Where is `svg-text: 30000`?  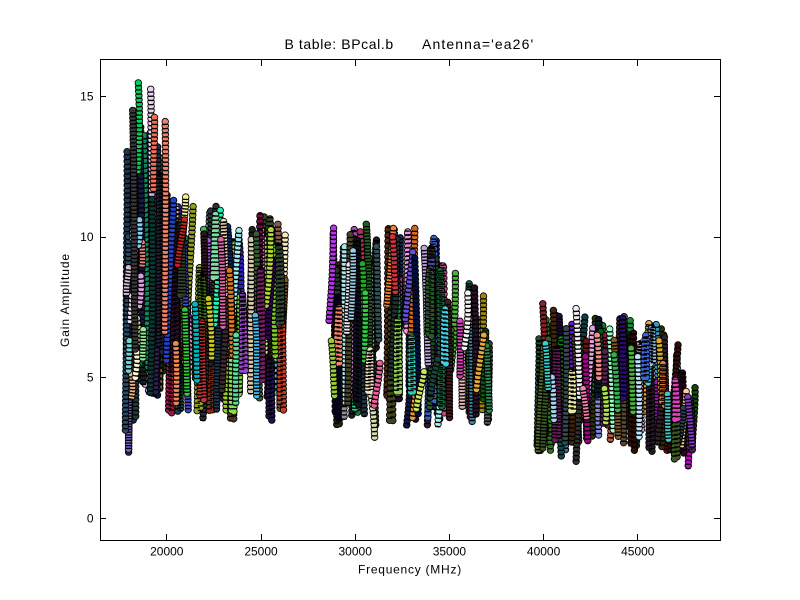
svg-text: 30000 is located at coordinates (356, 552).